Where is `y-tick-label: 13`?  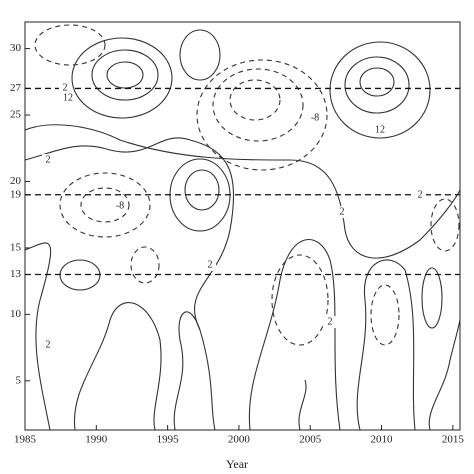
y-tick-label: 13 is located at coordinates (16, 274).